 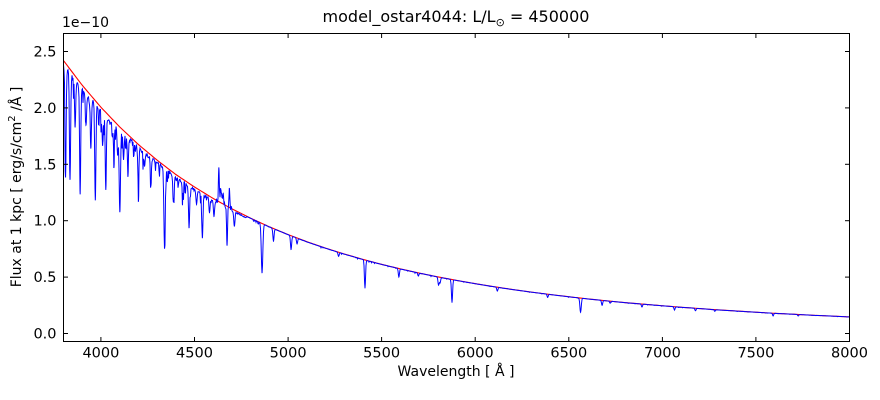 What do you see at coordinates (13, 118) in the screenshot?
I see `y-axis-label-exponent: 2` at bounding box center [13, 118].